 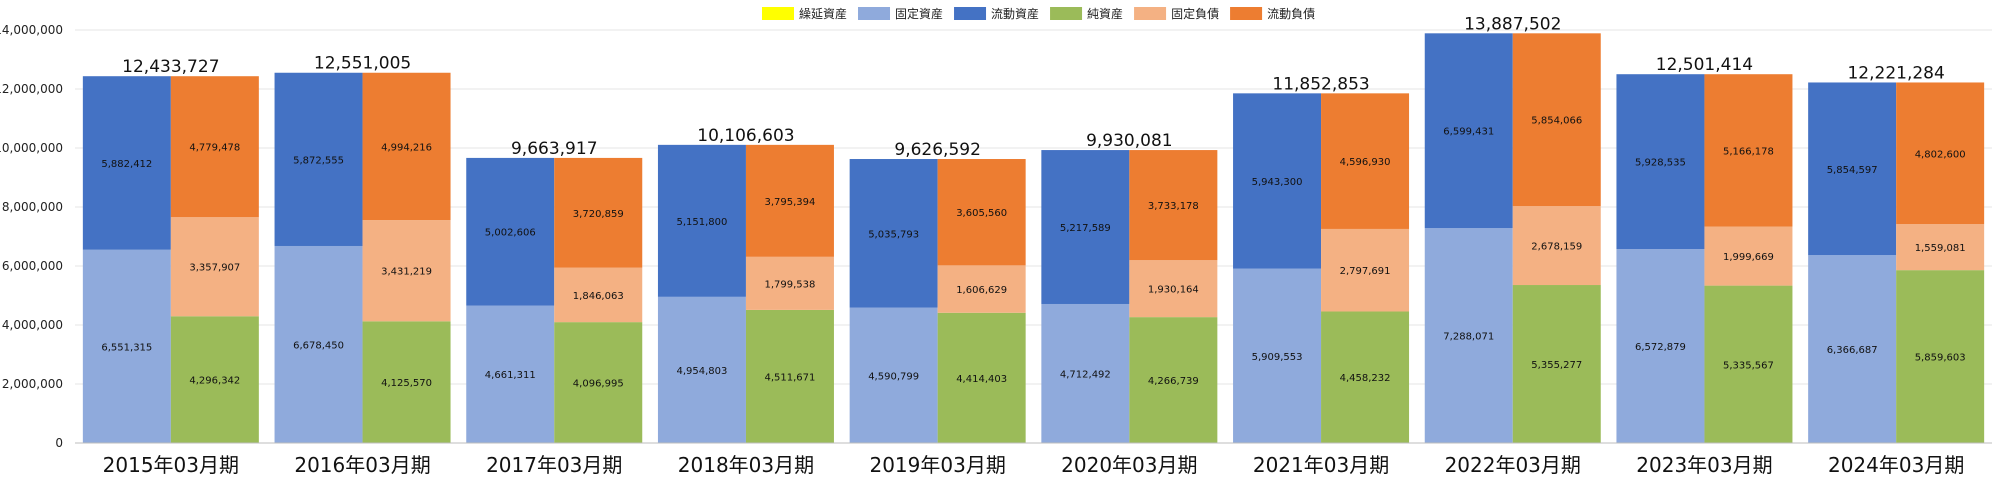 What do you see at coordinates (1195, 13) in the screenshot?
I see `legend-label: 固定負債` at bounding box center [1195, 13].